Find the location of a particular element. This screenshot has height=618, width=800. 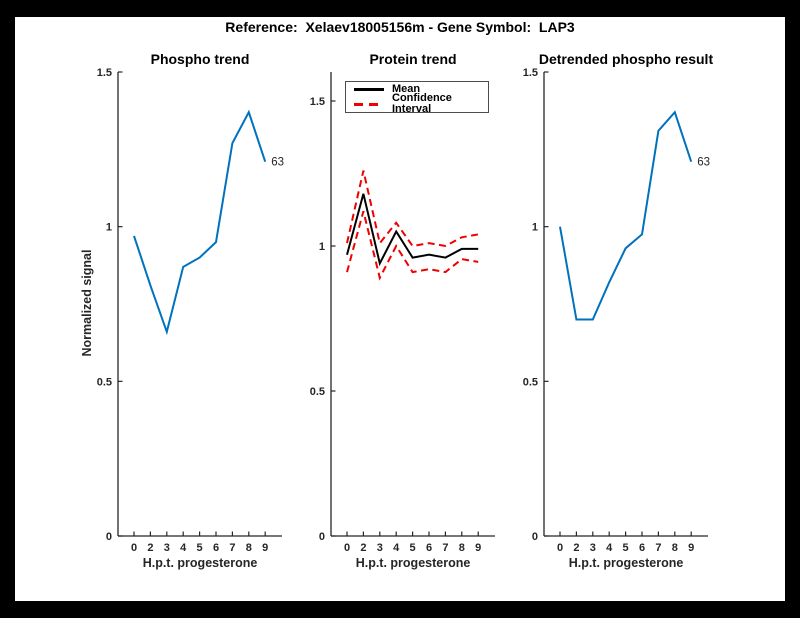

legend-box: Mean Confidence Interval is located at coordinates (417, 98).